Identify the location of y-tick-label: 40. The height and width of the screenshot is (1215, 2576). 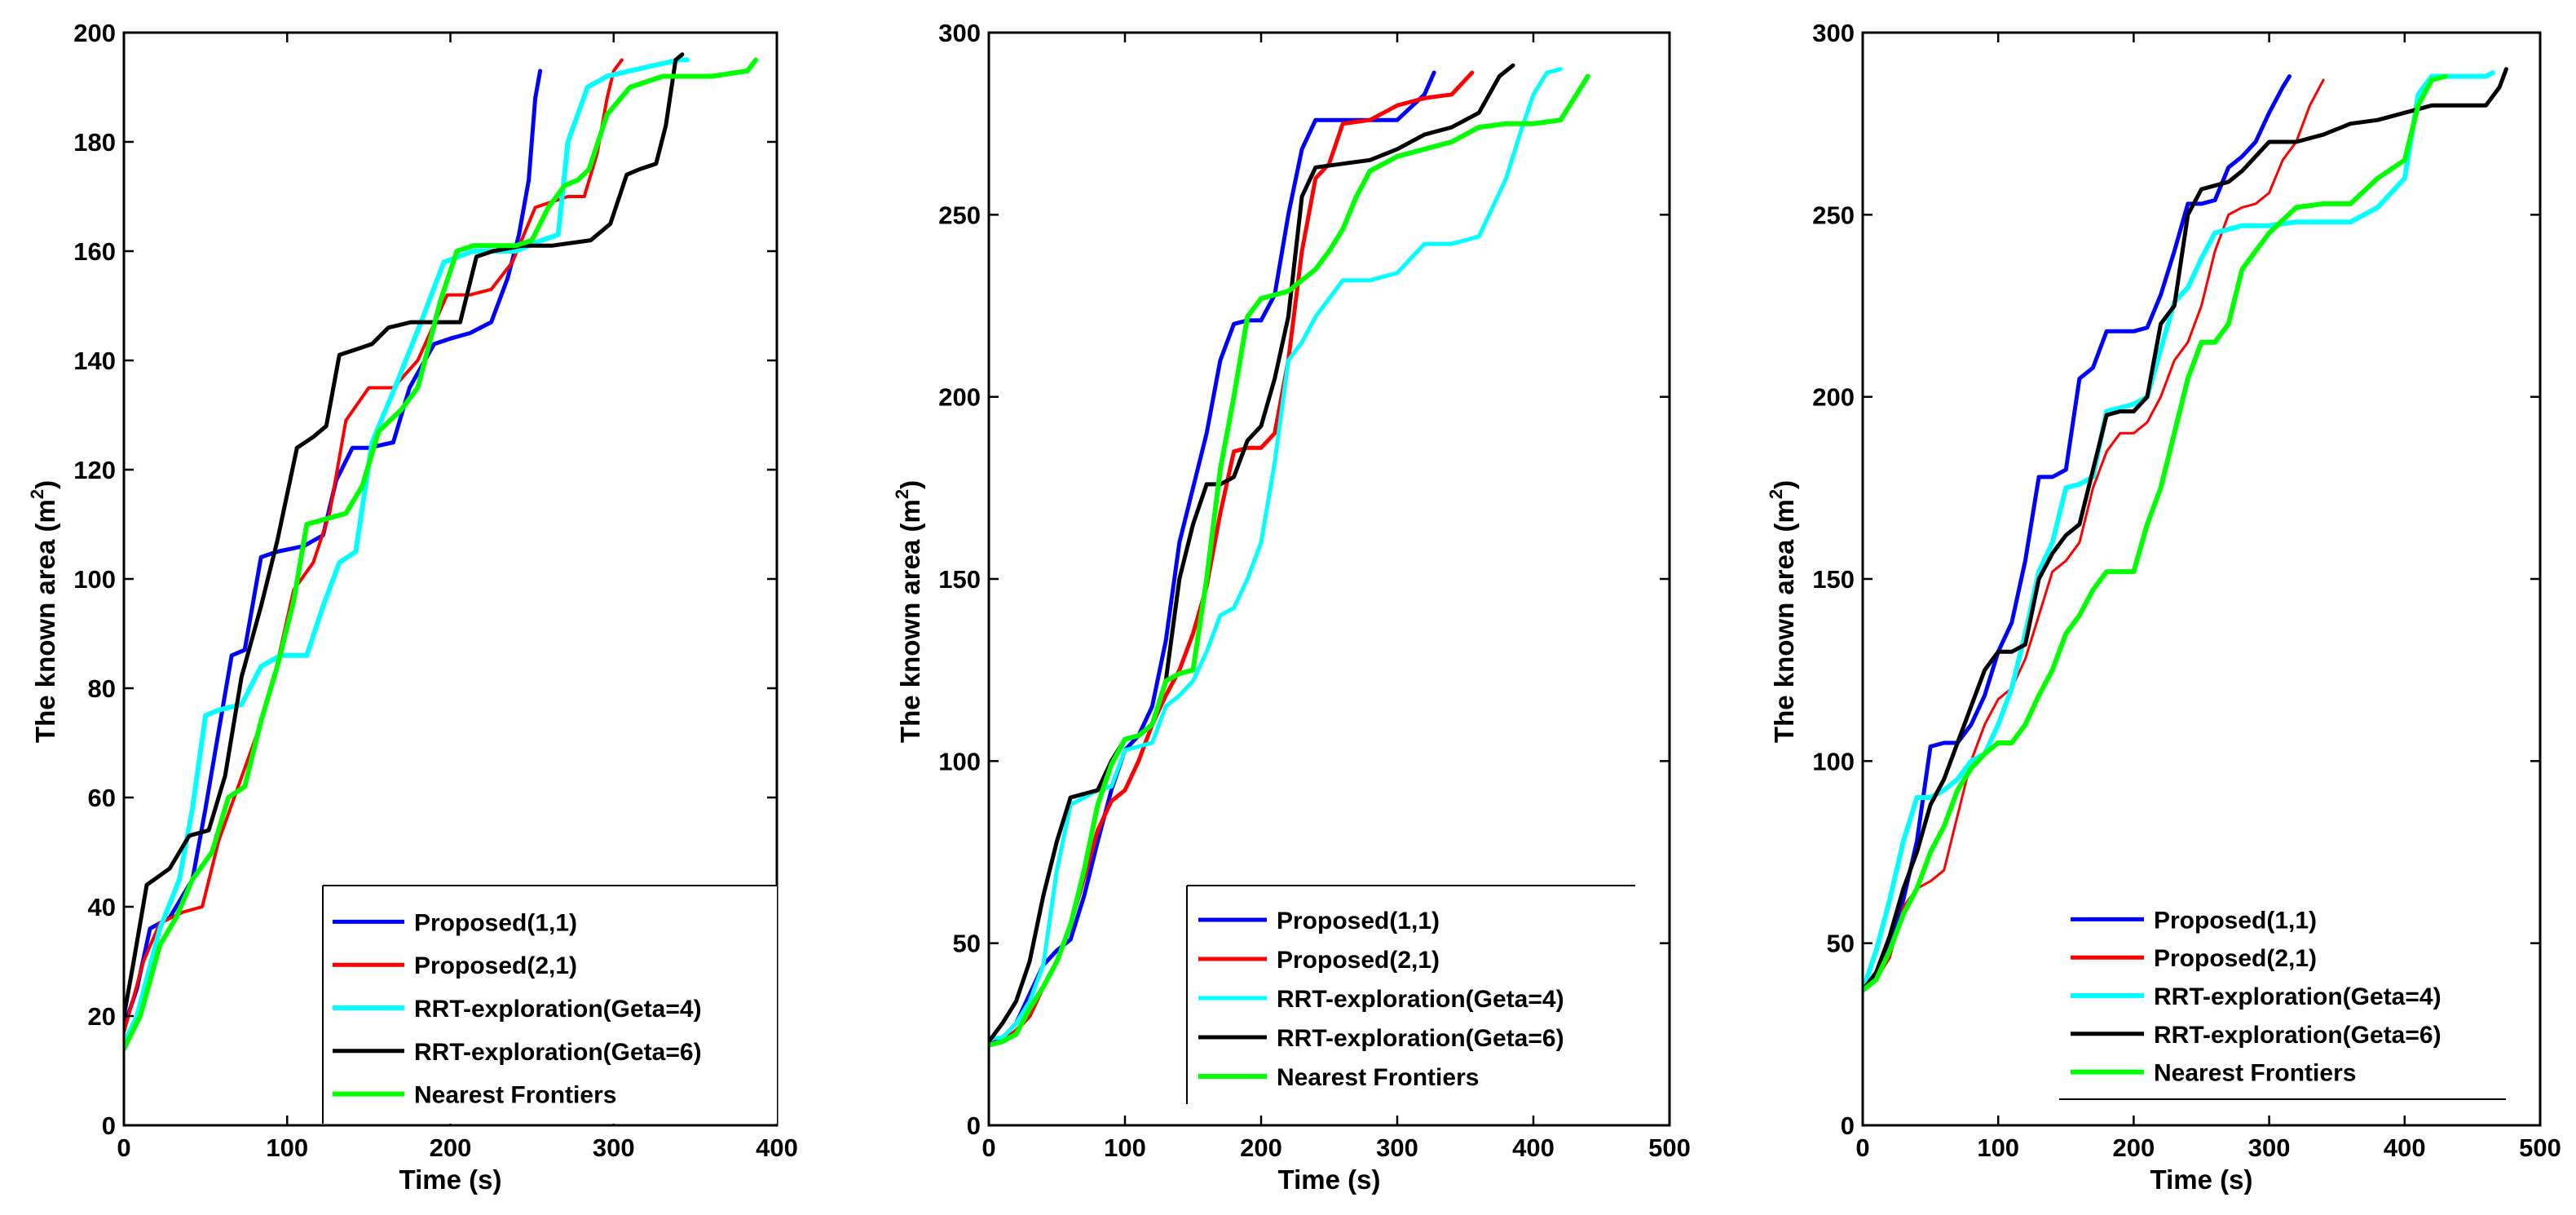
(102, 907).